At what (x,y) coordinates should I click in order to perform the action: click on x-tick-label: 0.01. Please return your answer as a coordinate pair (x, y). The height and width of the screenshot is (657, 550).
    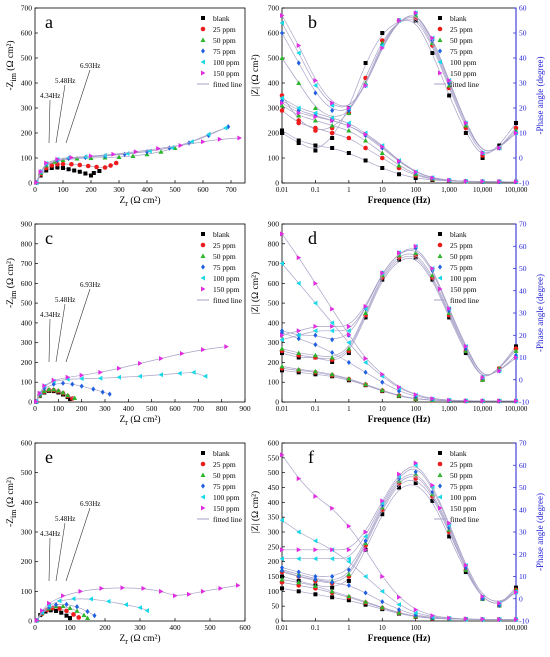
    Looking at the image, I should click on (282, 190).